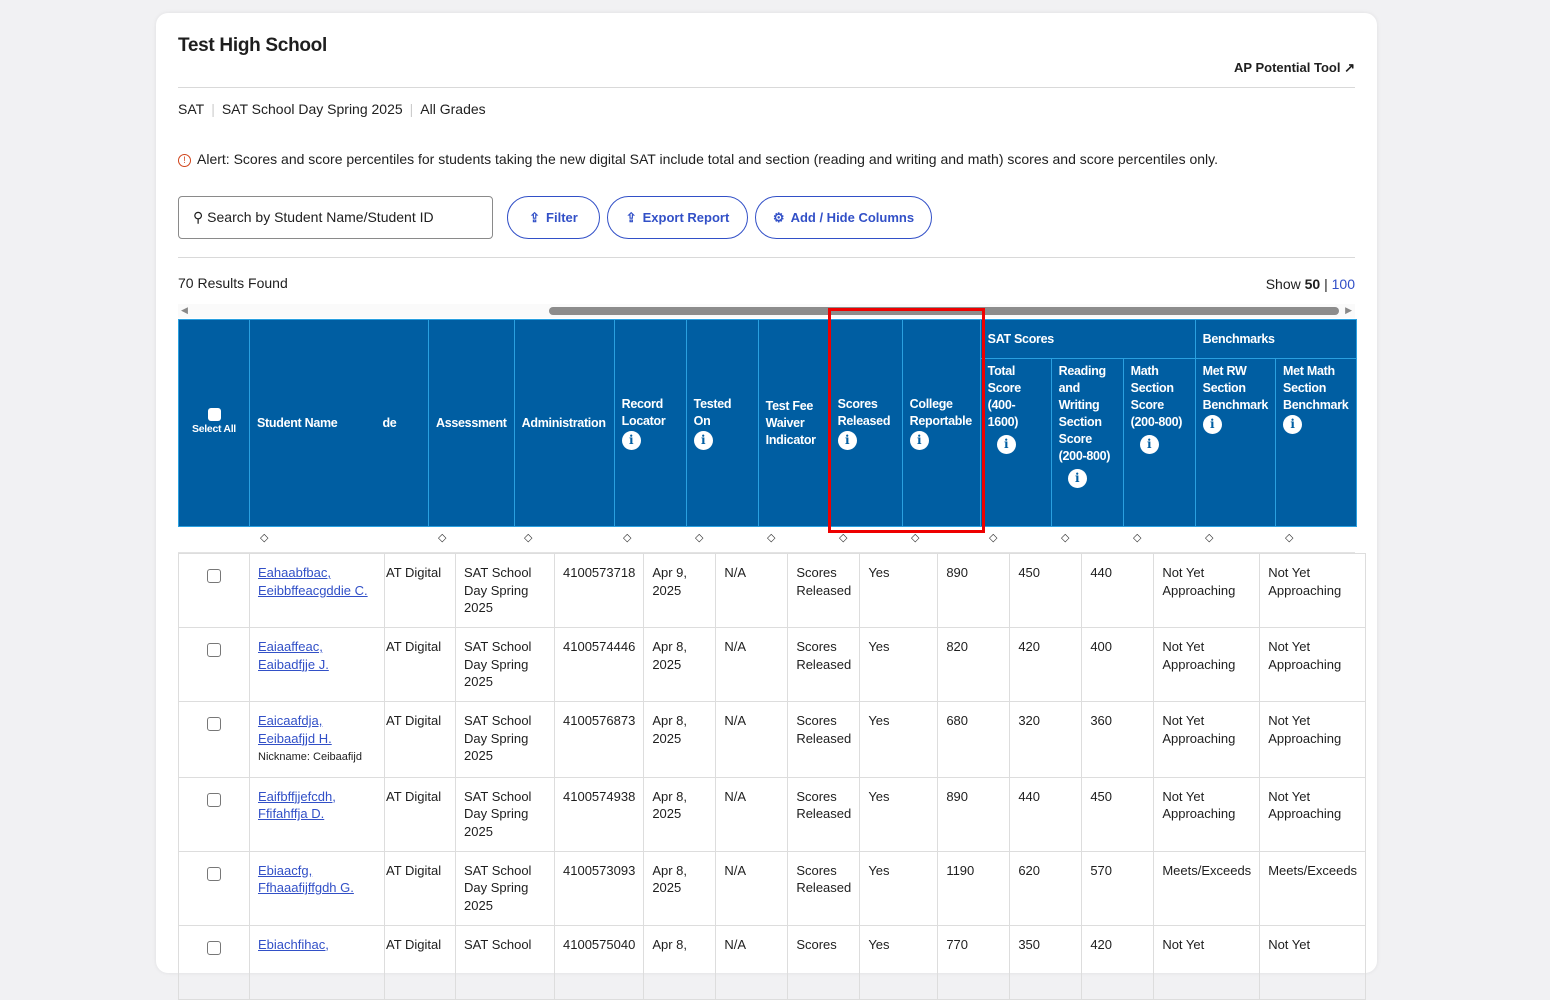 The height and width of the screenshot is (1000, 1550). I want to click on header-fee-waiver: Test Fee Waiver Indicator, so click(794, 423).